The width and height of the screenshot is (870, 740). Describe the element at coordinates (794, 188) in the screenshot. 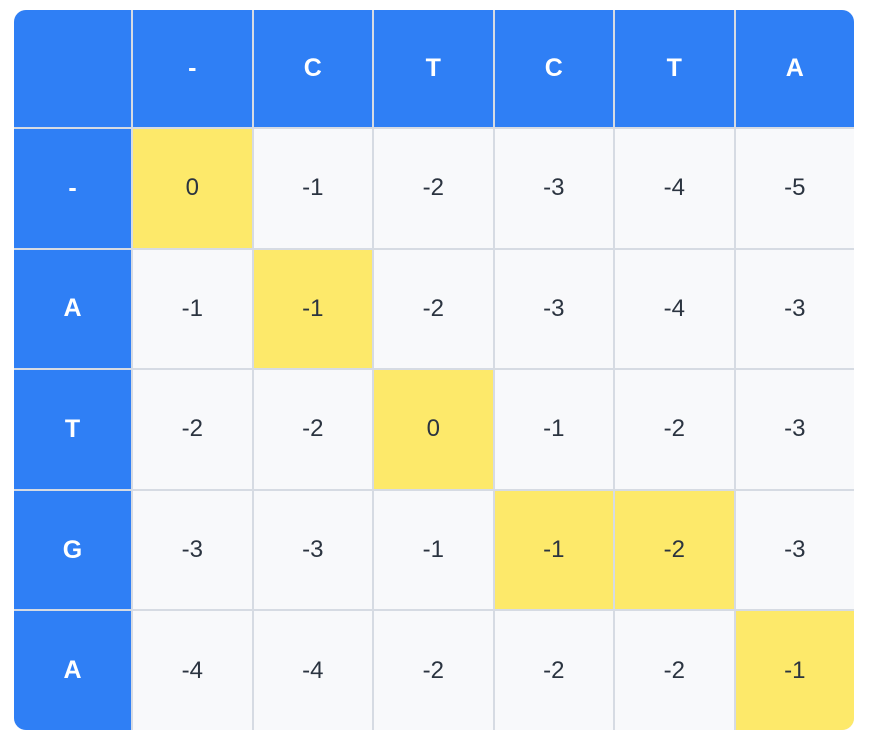

I see `score-cell: -5` at that location.